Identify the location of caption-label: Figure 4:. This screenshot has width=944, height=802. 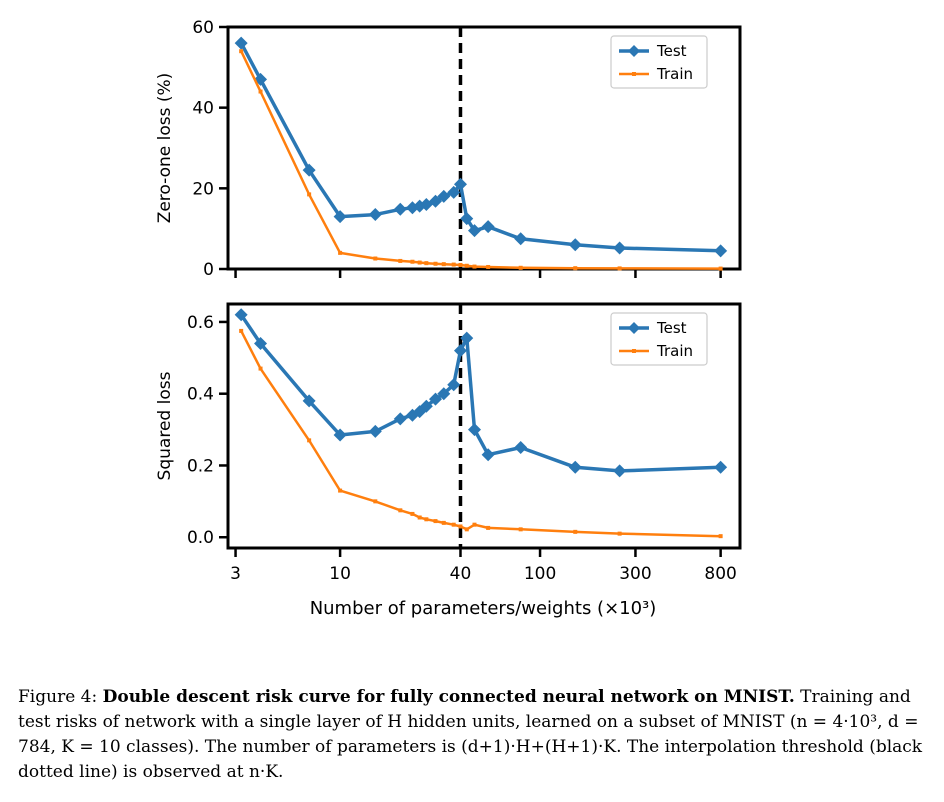
(58, 697).